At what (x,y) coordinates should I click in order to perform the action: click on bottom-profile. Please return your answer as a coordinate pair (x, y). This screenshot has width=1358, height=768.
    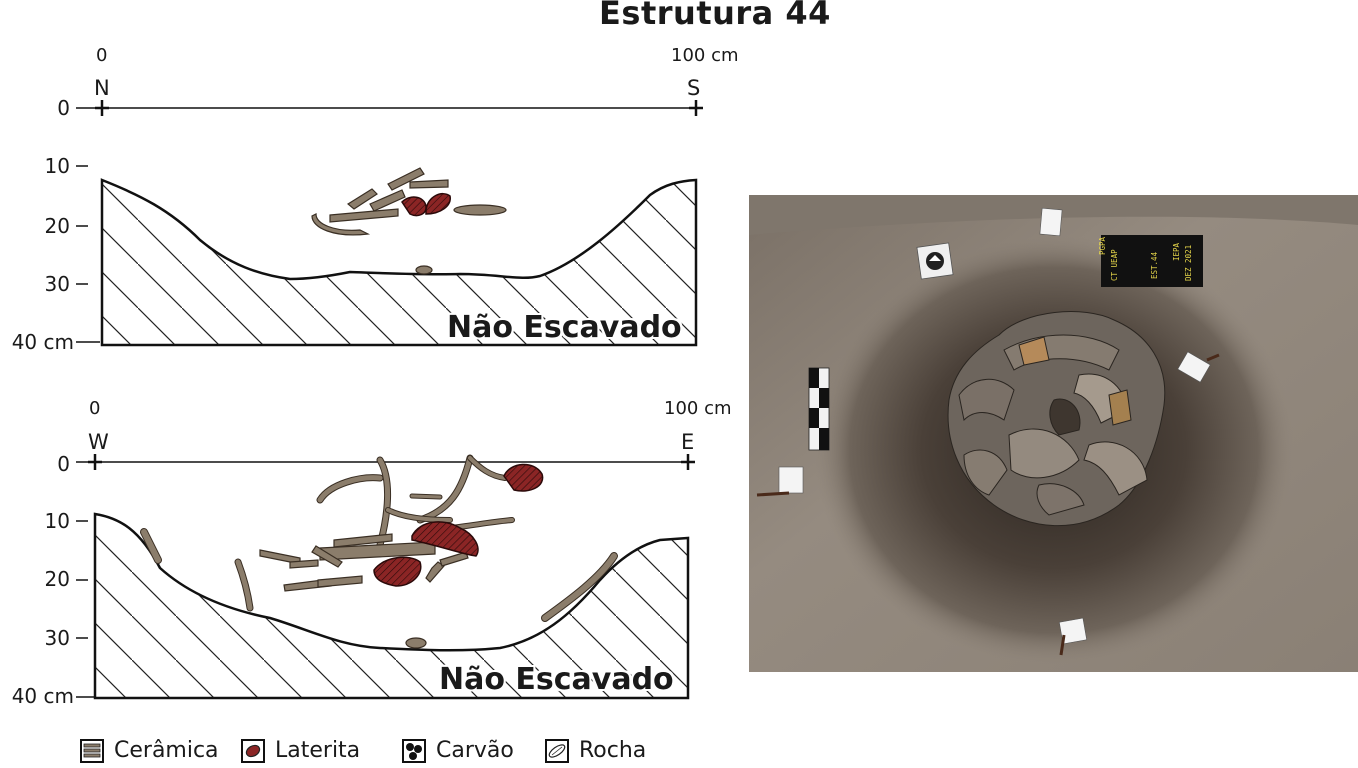
    Looking at the image, I should click on (385, 577).